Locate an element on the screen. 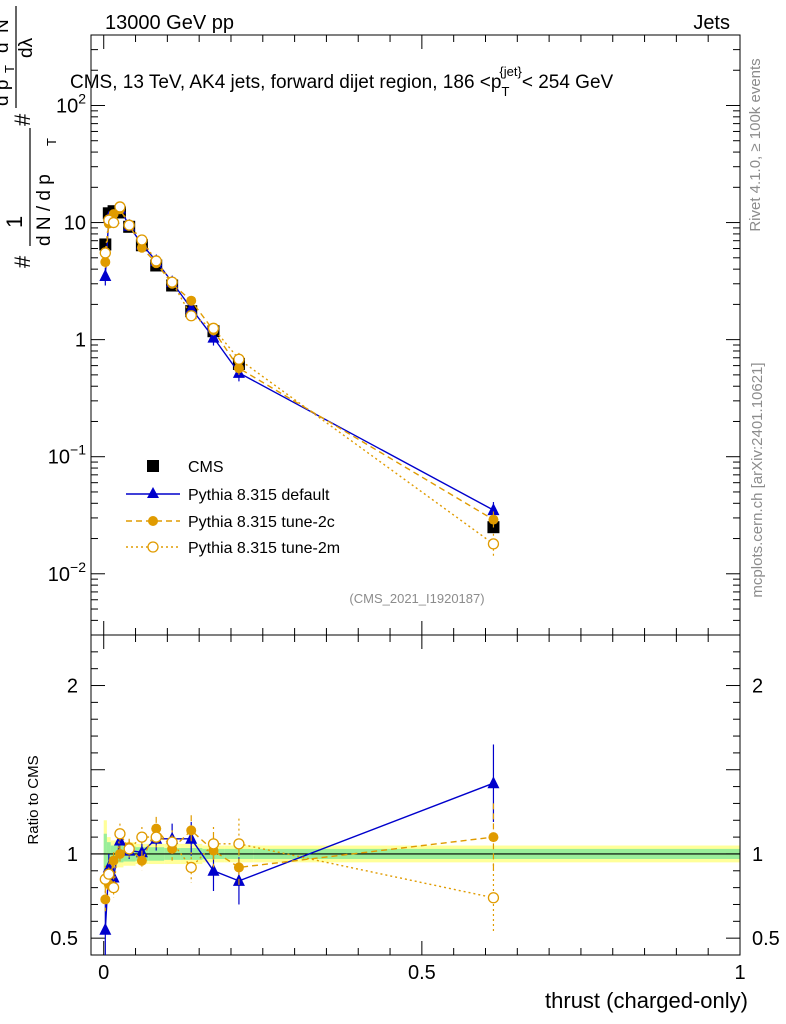  x-tick-label: 1 is located at coordinates (739, 973).